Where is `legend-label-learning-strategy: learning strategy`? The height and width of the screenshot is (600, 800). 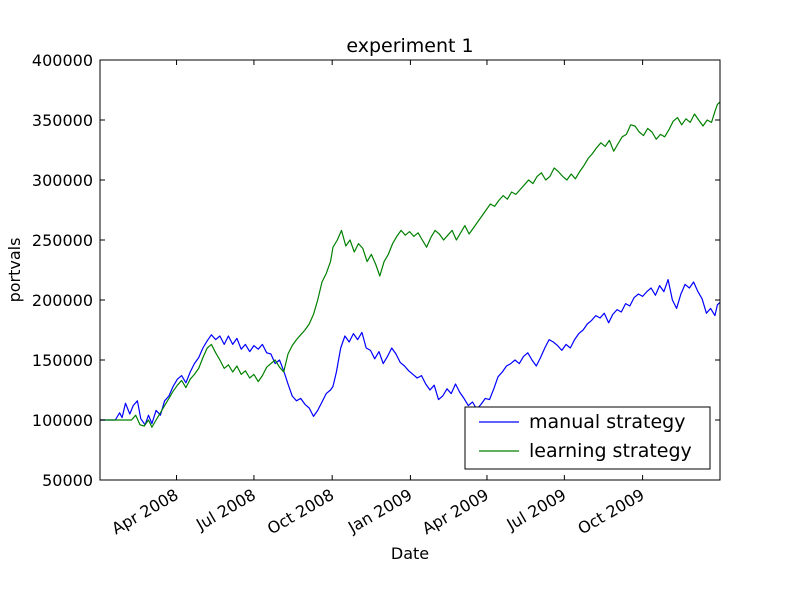 legend-label-learning-strategy: learning strategy is located at coordinates (610, 451).